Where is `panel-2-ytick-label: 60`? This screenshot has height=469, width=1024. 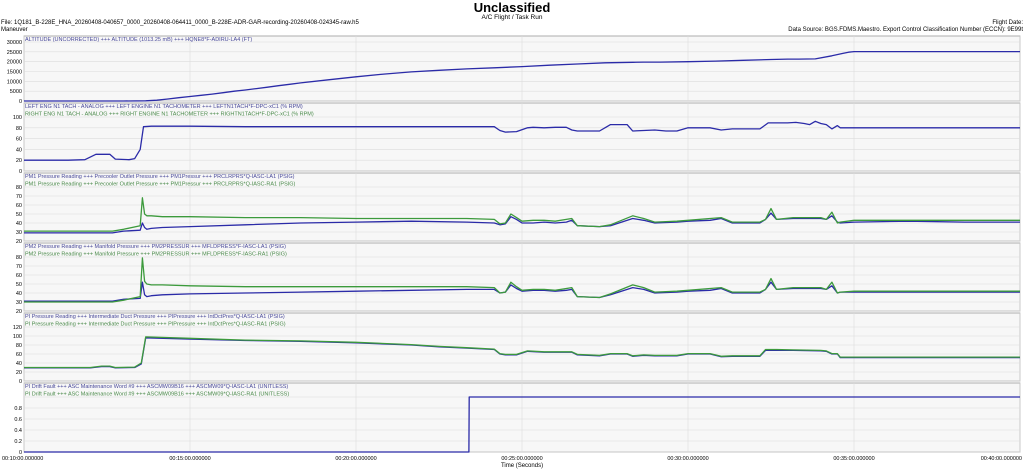
panel-2-ytick-label: 60 is located at coordinates (19, 140).